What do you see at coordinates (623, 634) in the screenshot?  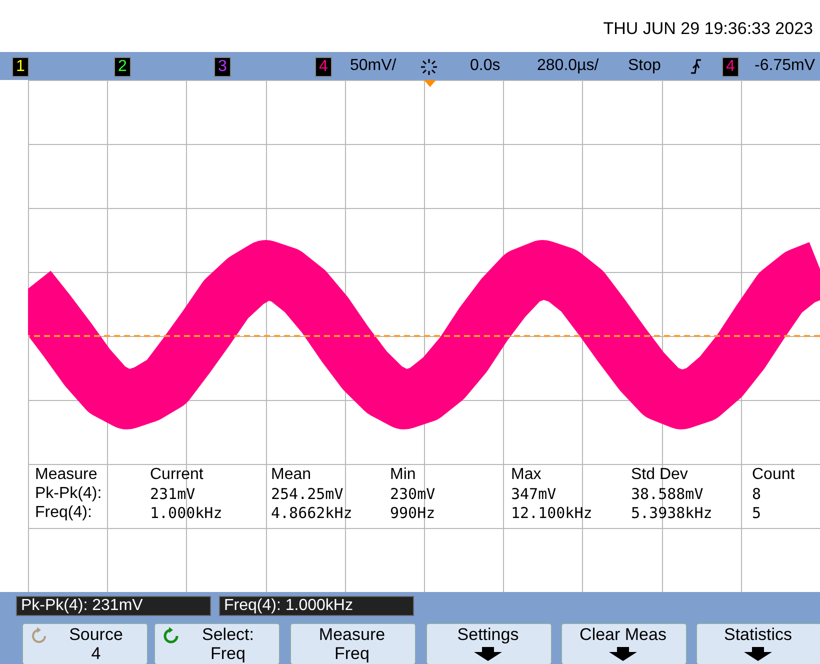 I see `text: Clear Meas` at bounding box center [623, 634].